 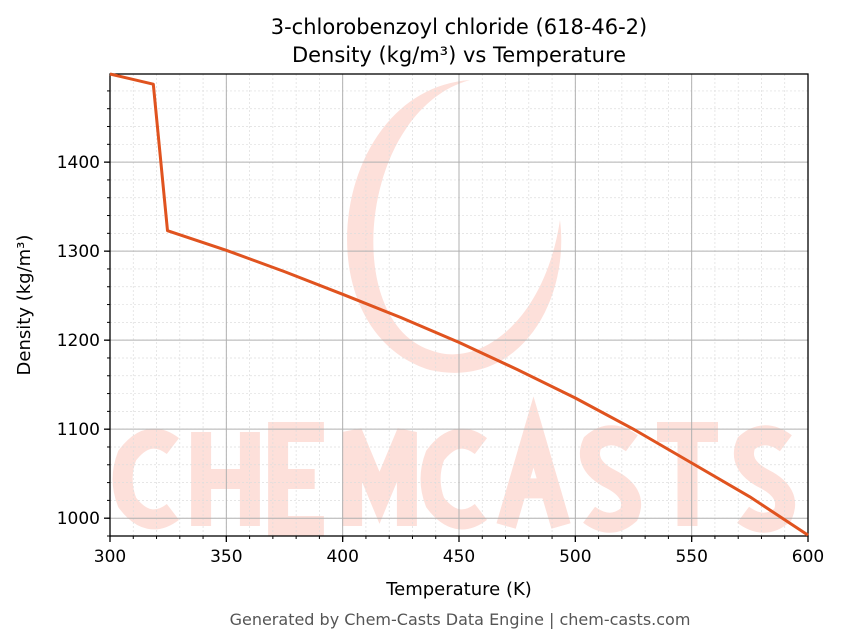 I want to click on x-tick-label: 300, so click(x=110, y=557).